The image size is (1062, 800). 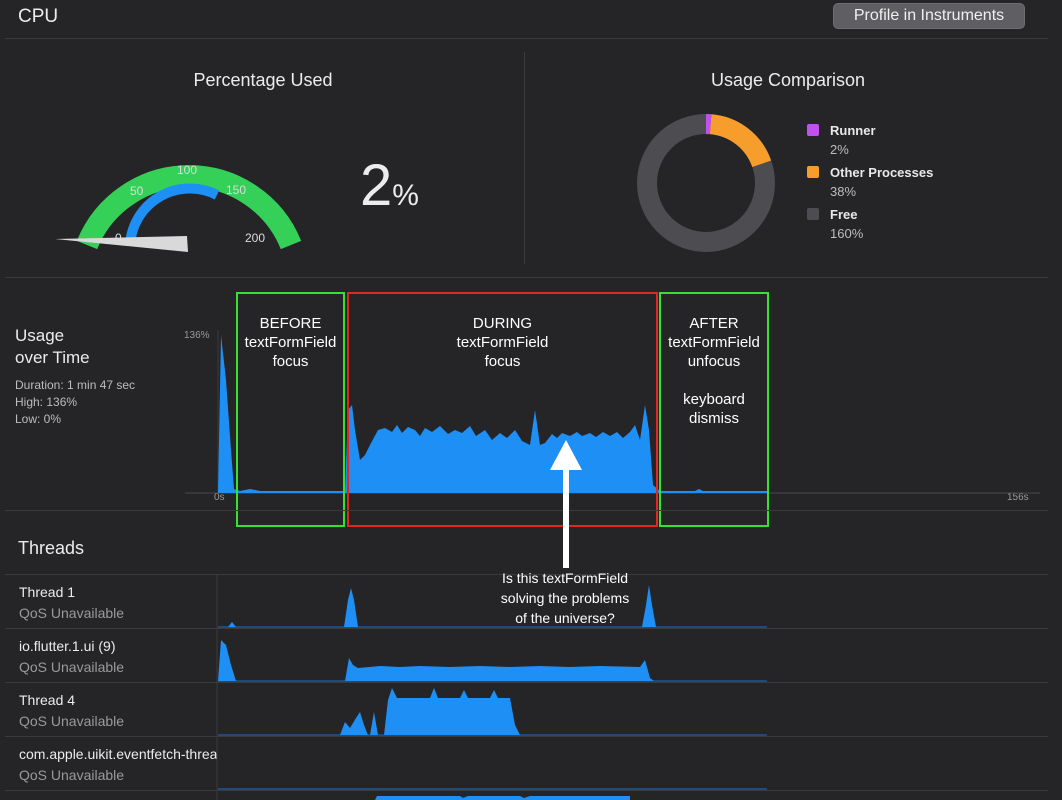 What do you see at coordinates (172, 214) in the screenshot?
I see `gauge-inner-arc` at bounding box center [172, 214].